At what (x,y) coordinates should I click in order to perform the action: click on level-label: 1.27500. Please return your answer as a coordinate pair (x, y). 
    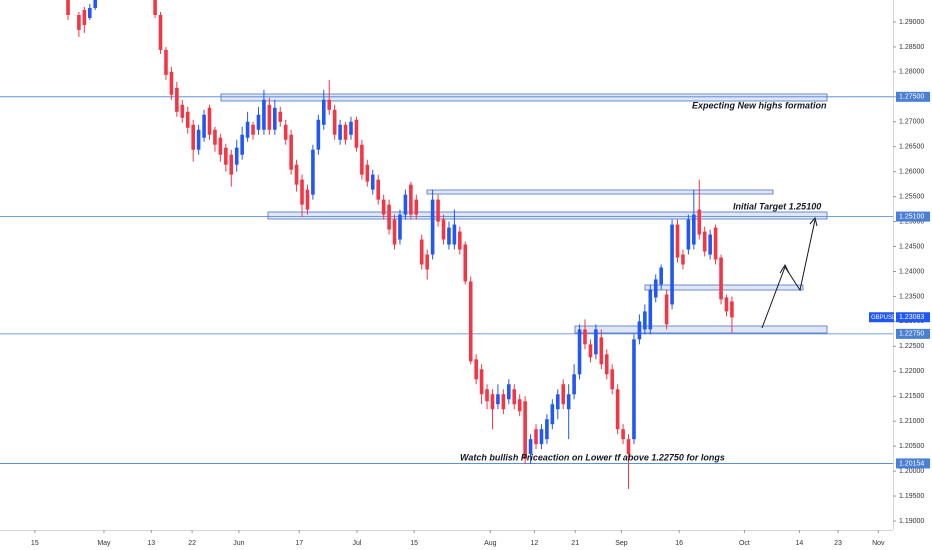
    Looking at the image, I should click on (911, 97).